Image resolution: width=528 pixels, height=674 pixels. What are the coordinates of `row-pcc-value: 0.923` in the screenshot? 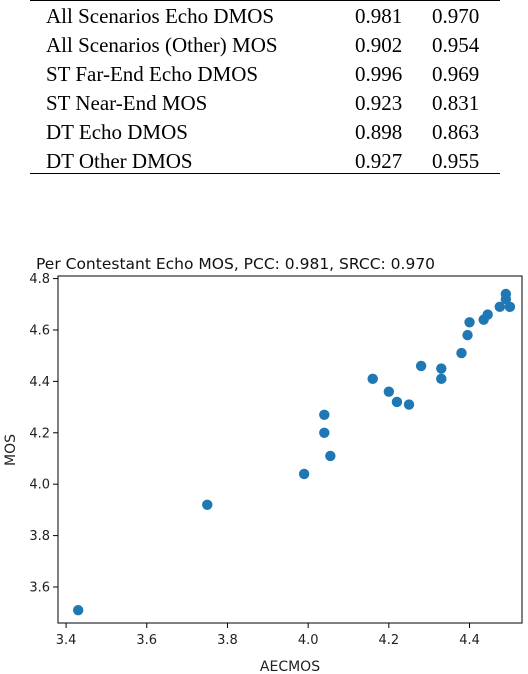 It's located at (379, 103).